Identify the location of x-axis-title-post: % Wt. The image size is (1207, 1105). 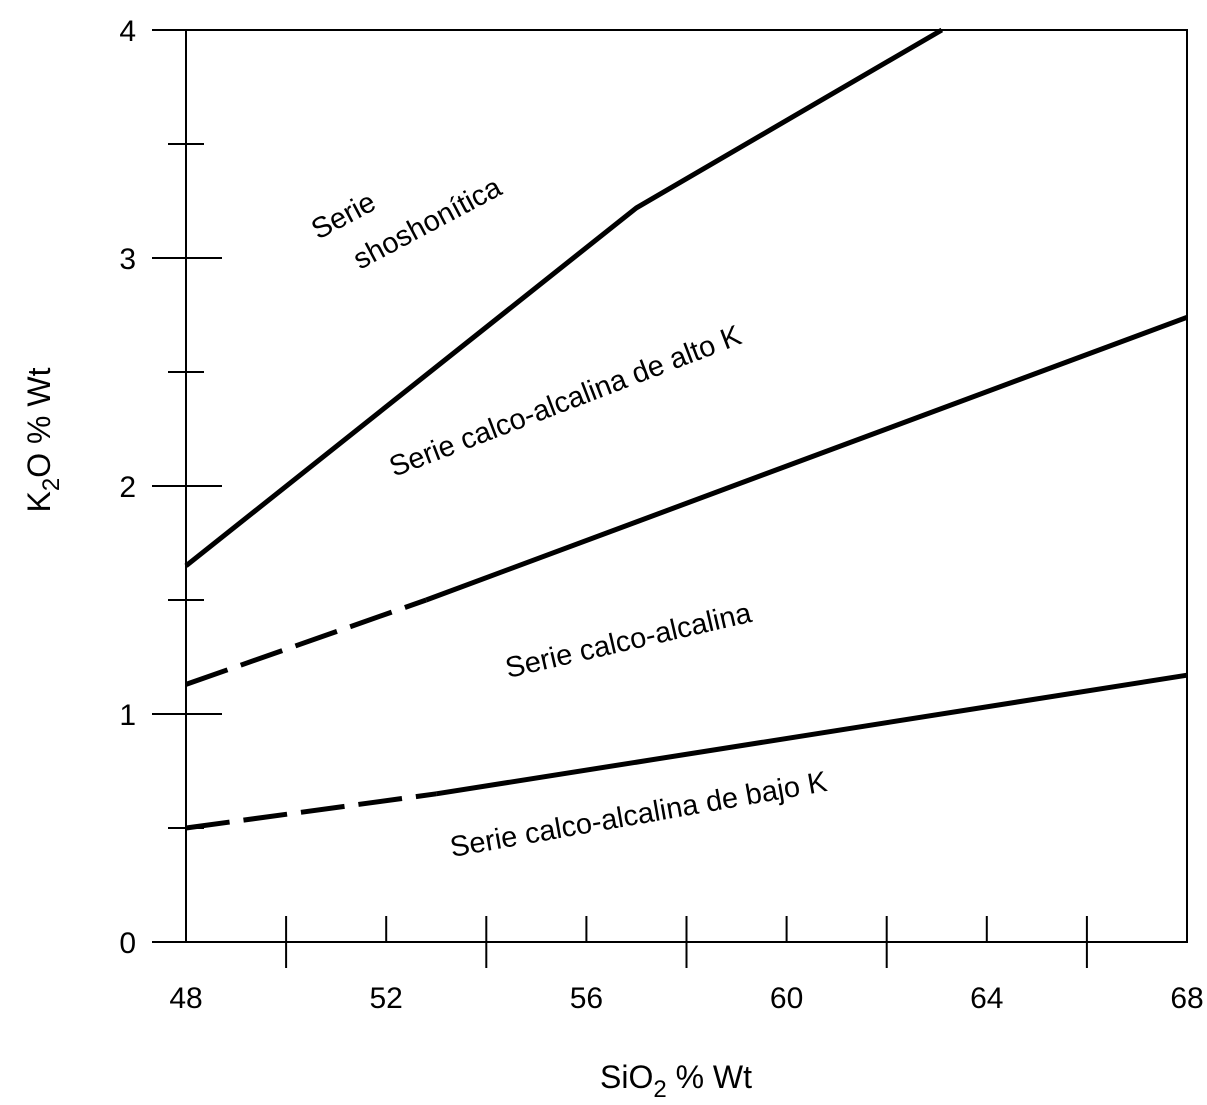
(709, 1077).